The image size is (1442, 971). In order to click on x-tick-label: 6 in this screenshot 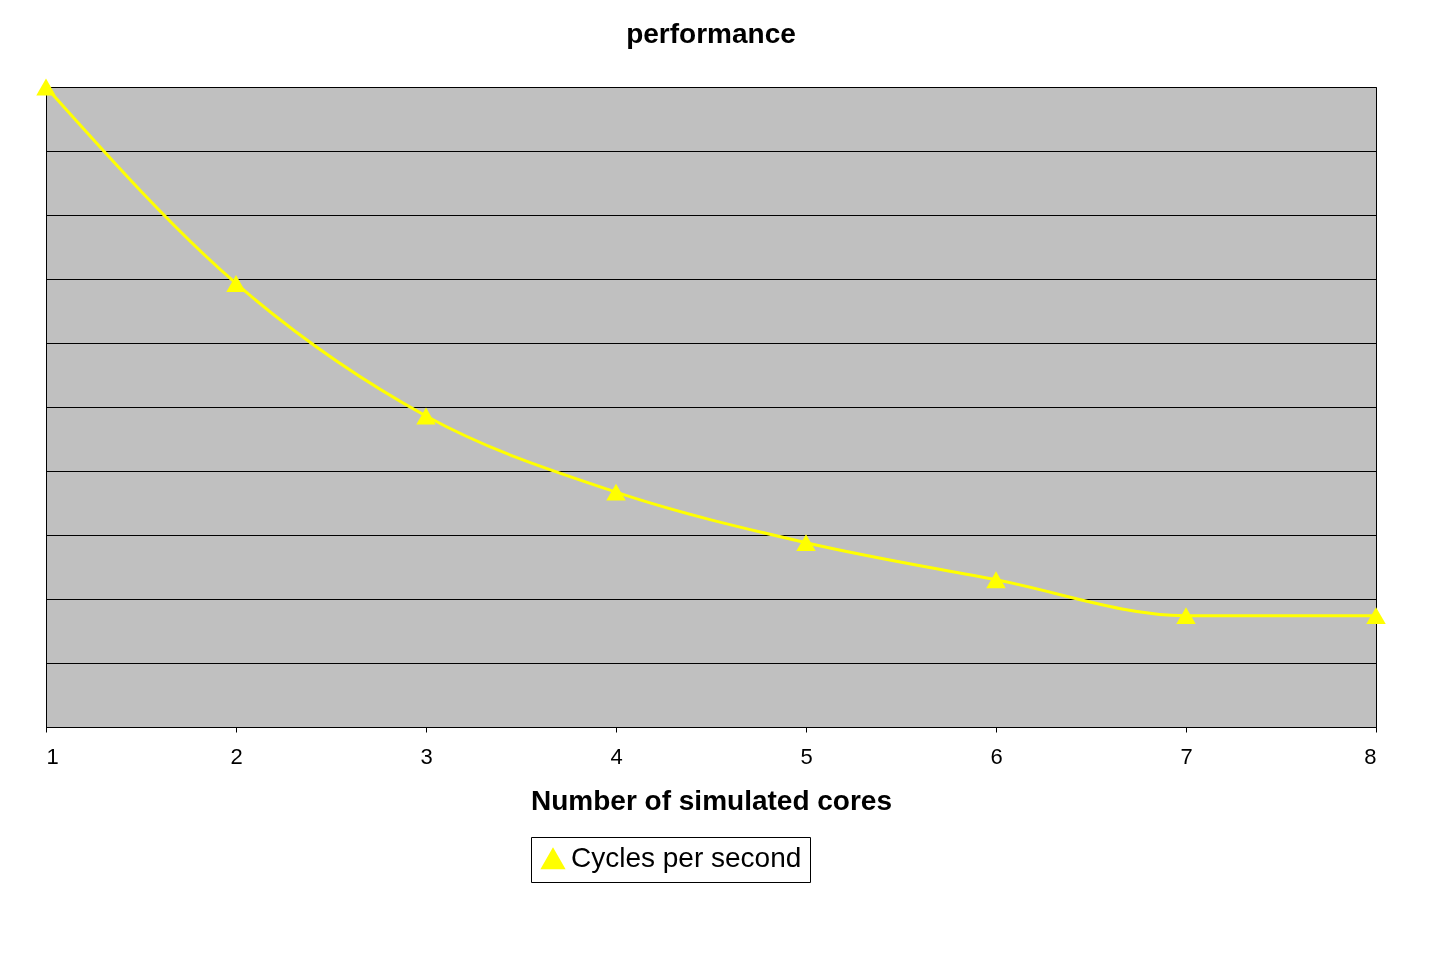, I will do `click(996, 756)`.